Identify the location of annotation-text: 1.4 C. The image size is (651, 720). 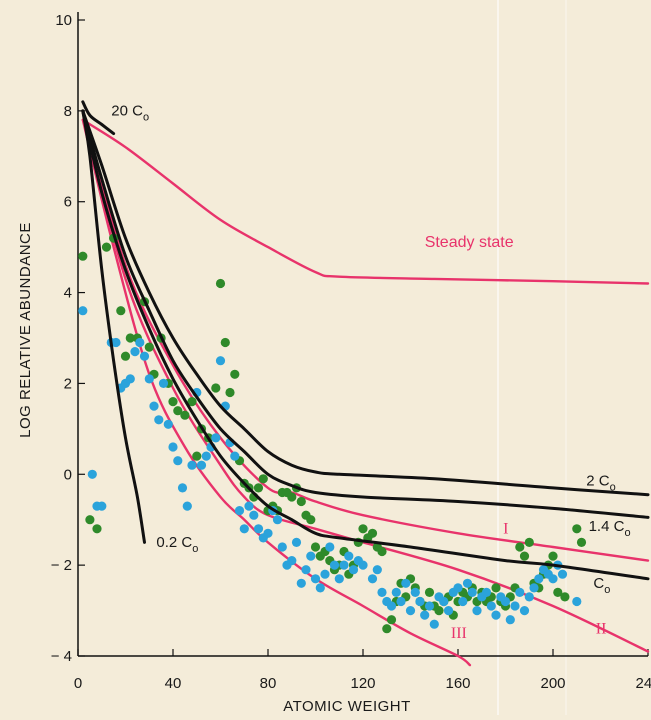
(607, 526).